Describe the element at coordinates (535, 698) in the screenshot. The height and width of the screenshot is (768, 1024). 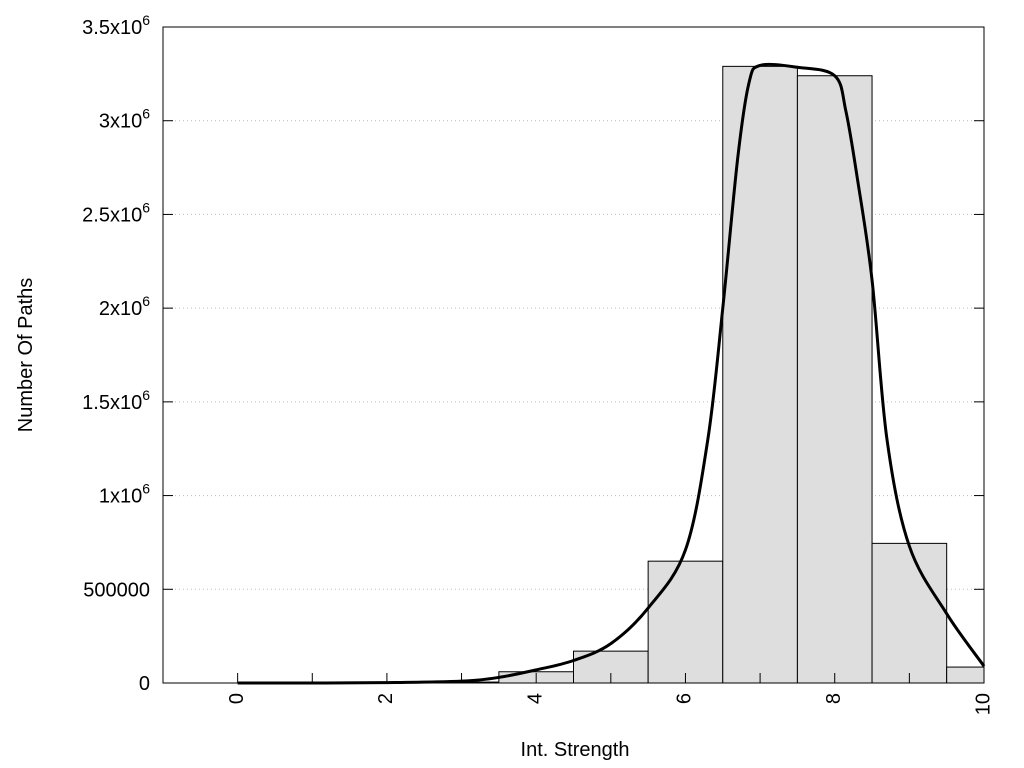
I see `x-tick-label: 4` at that location.